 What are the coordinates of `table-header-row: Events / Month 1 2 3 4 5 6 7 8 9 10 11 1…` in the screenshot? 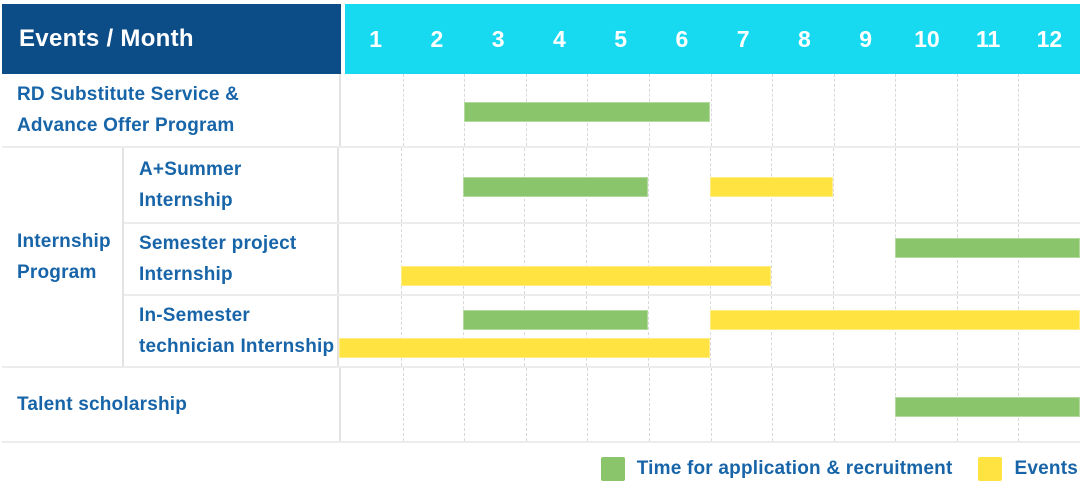 It's located at (541, 39).